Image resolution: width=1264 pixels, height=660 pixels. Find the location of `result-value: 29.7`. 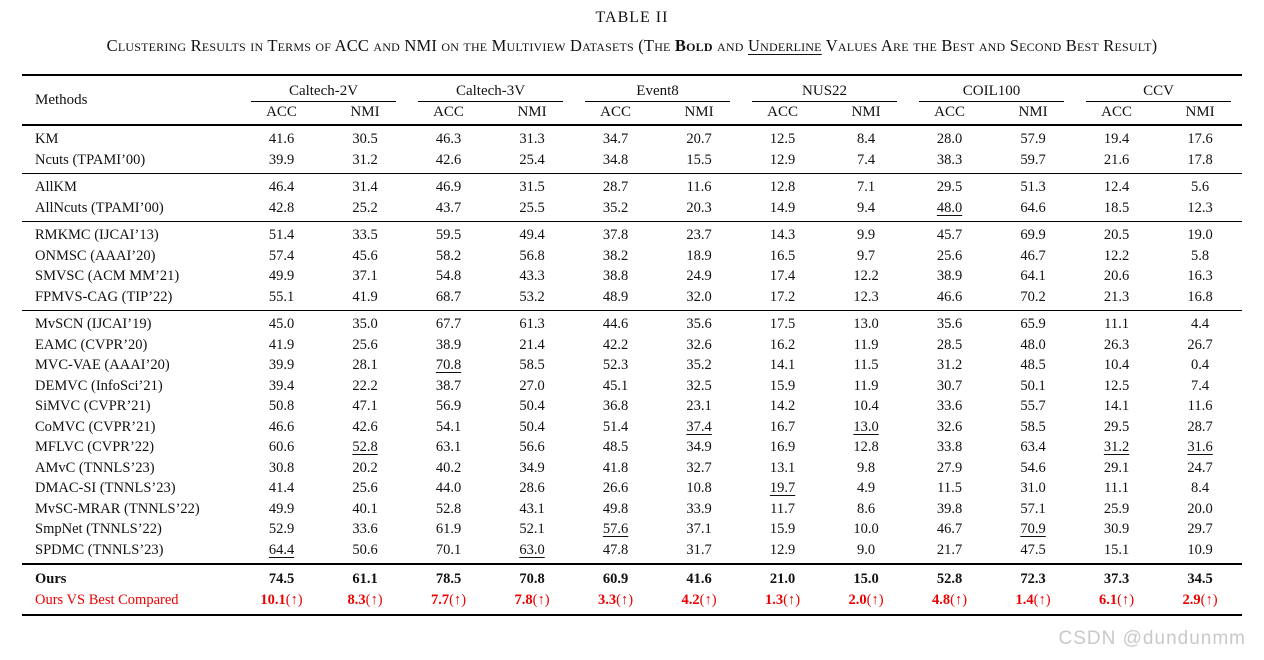

result-value: 29.7 is located at coordinates (1200, 529).